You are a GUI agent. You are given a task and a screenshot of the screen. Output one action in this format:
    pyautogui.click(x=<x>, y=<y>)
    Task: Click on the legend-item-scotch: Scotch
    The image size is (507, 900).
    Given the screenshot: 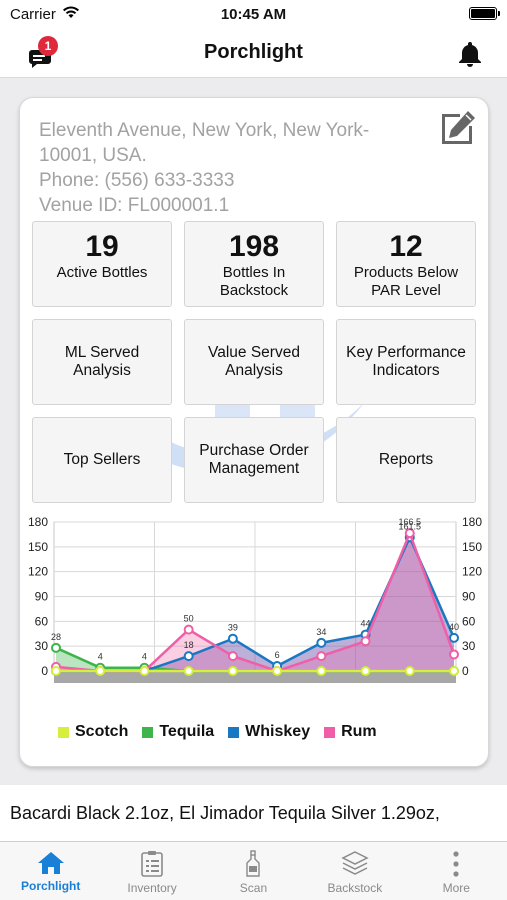 What is the action you would take?
    pyautogui.click(x=93, y=732)
    